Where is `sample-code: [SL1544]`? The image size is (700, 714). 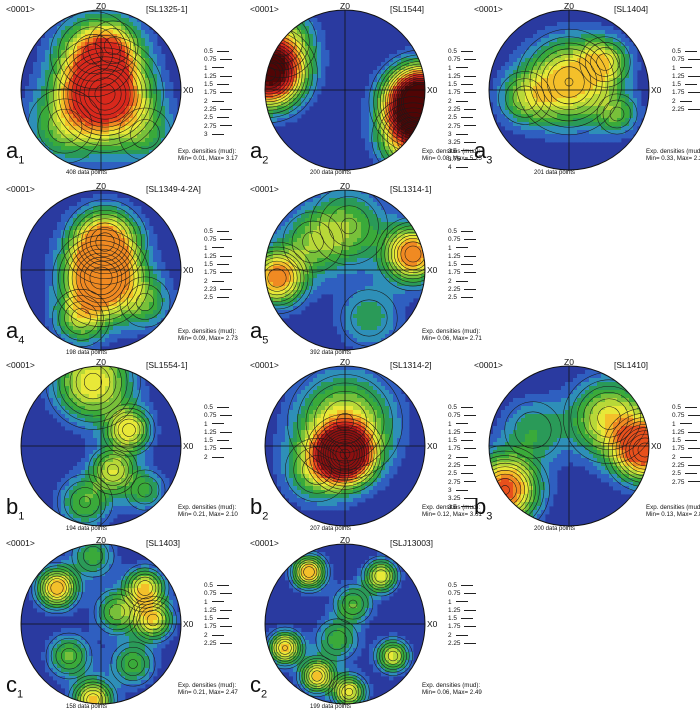
sample-code: [SL1544] is located at coordinates (407, 9).